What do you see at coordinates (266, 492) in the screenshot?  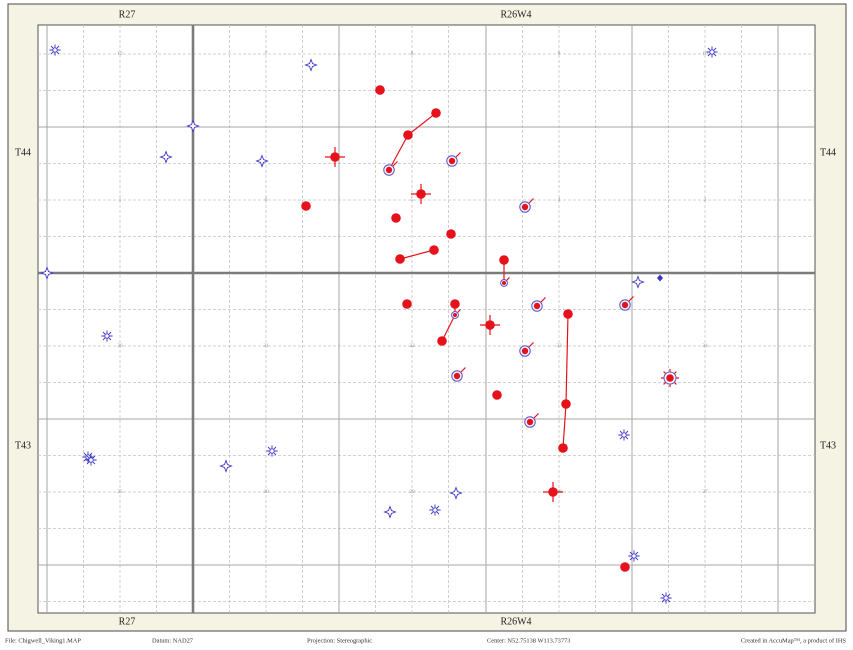 I see `section-number: 30` at bounding box center [266, 492].